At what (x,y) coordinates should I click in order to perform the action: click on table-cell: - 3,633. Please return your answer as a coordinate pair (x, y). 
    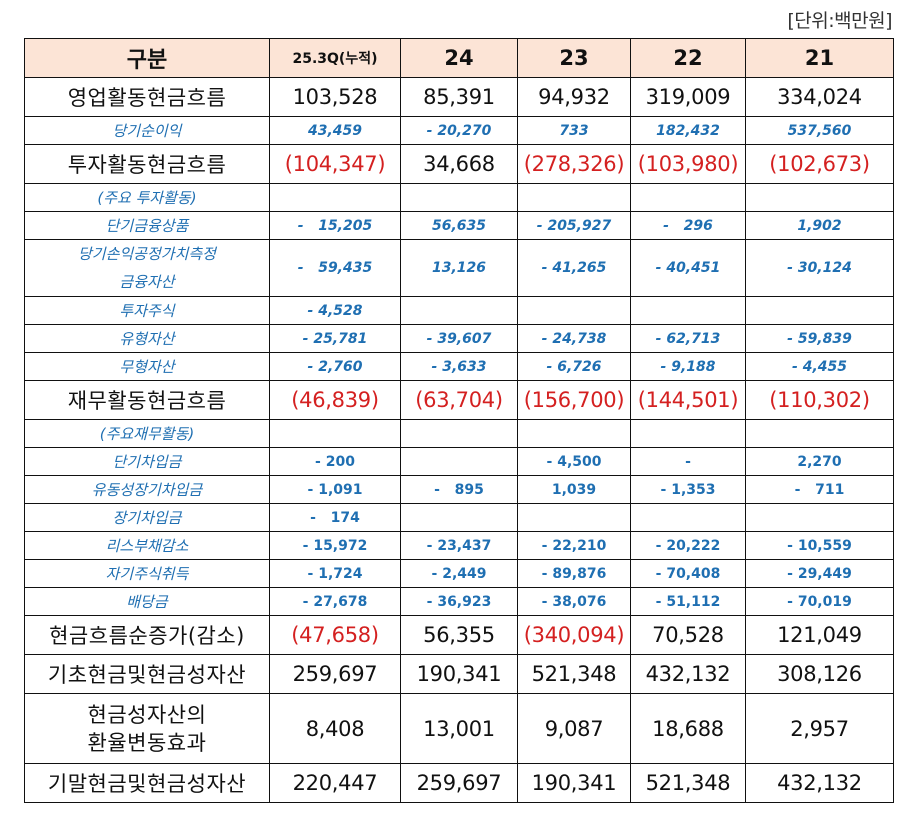
    Looking at the image, I should click on (459, 366).